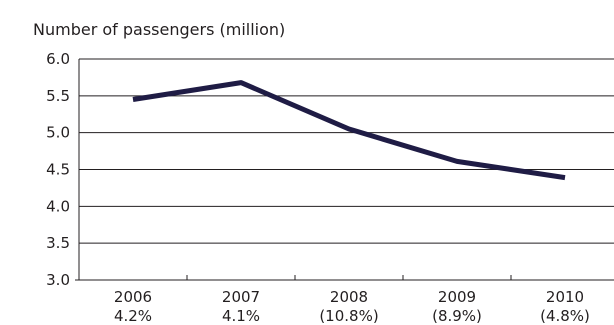 The image size is (614, 325). I want to click on x-tick-sublabel: (8.9%), so click(457, 316).